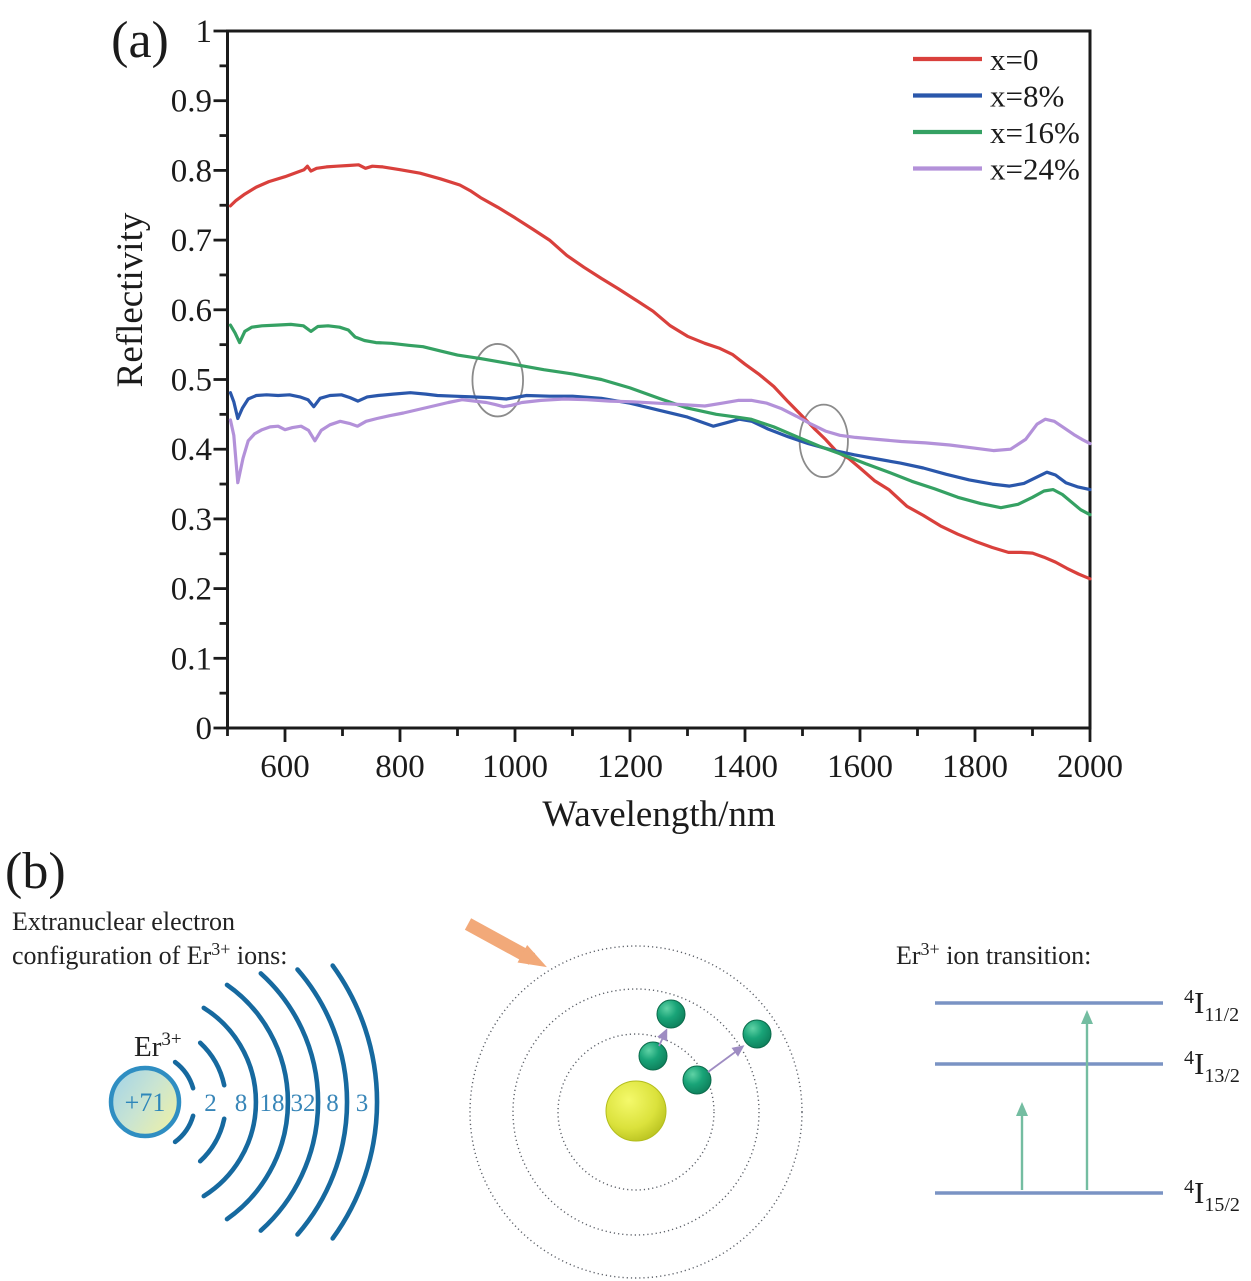 The height and width of the screenshot is (1281, 1251). What do you see at coordinates (191, 590) in the screenshot?
I see `y-tick-label: 0.2` at bounding box center [191, 590].